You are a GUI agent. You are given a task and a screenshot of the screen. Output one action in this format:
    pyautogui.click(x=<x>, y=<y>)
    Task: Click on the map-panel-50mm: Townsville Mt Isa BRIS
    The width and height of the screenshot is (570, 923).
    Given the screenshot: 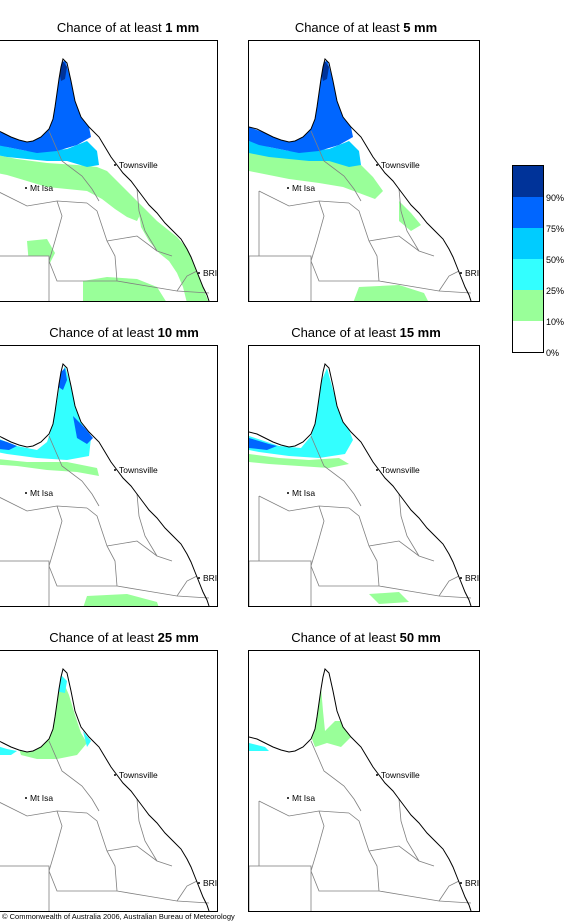 What is the action you would take?
    pyautogui.click(x=364, y=781)
    